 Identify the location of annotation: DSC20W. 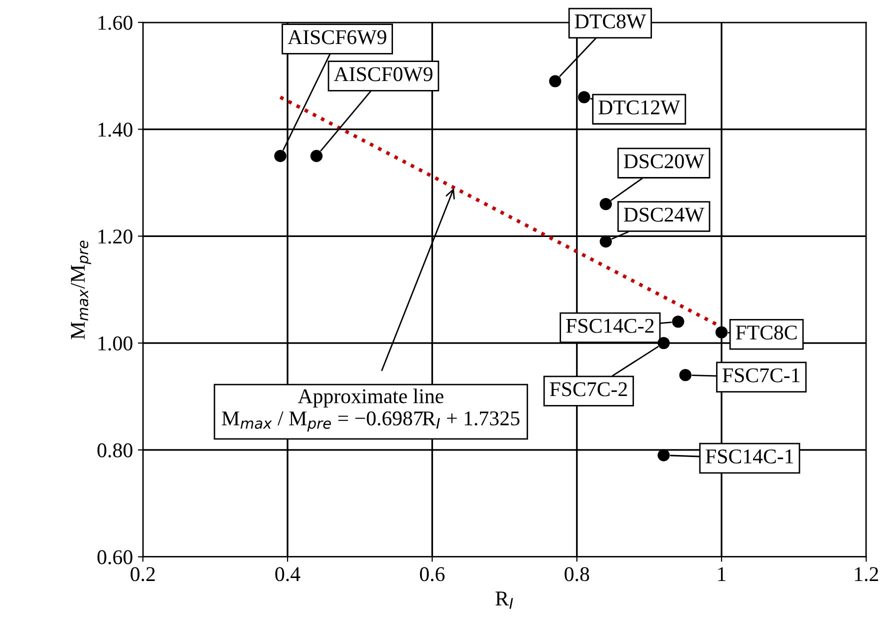
(664, 161).